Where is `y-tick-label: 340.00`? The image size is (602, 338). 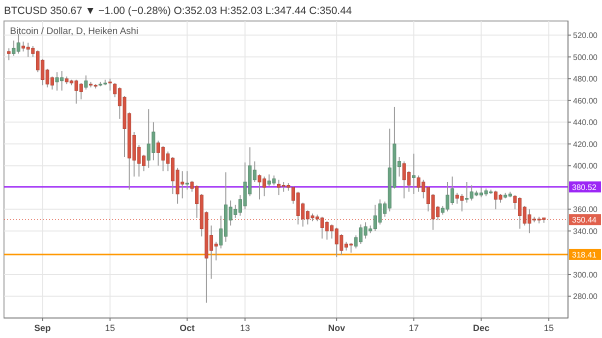 y-tick-label: 340.00 is located at coordinates (585, 231).